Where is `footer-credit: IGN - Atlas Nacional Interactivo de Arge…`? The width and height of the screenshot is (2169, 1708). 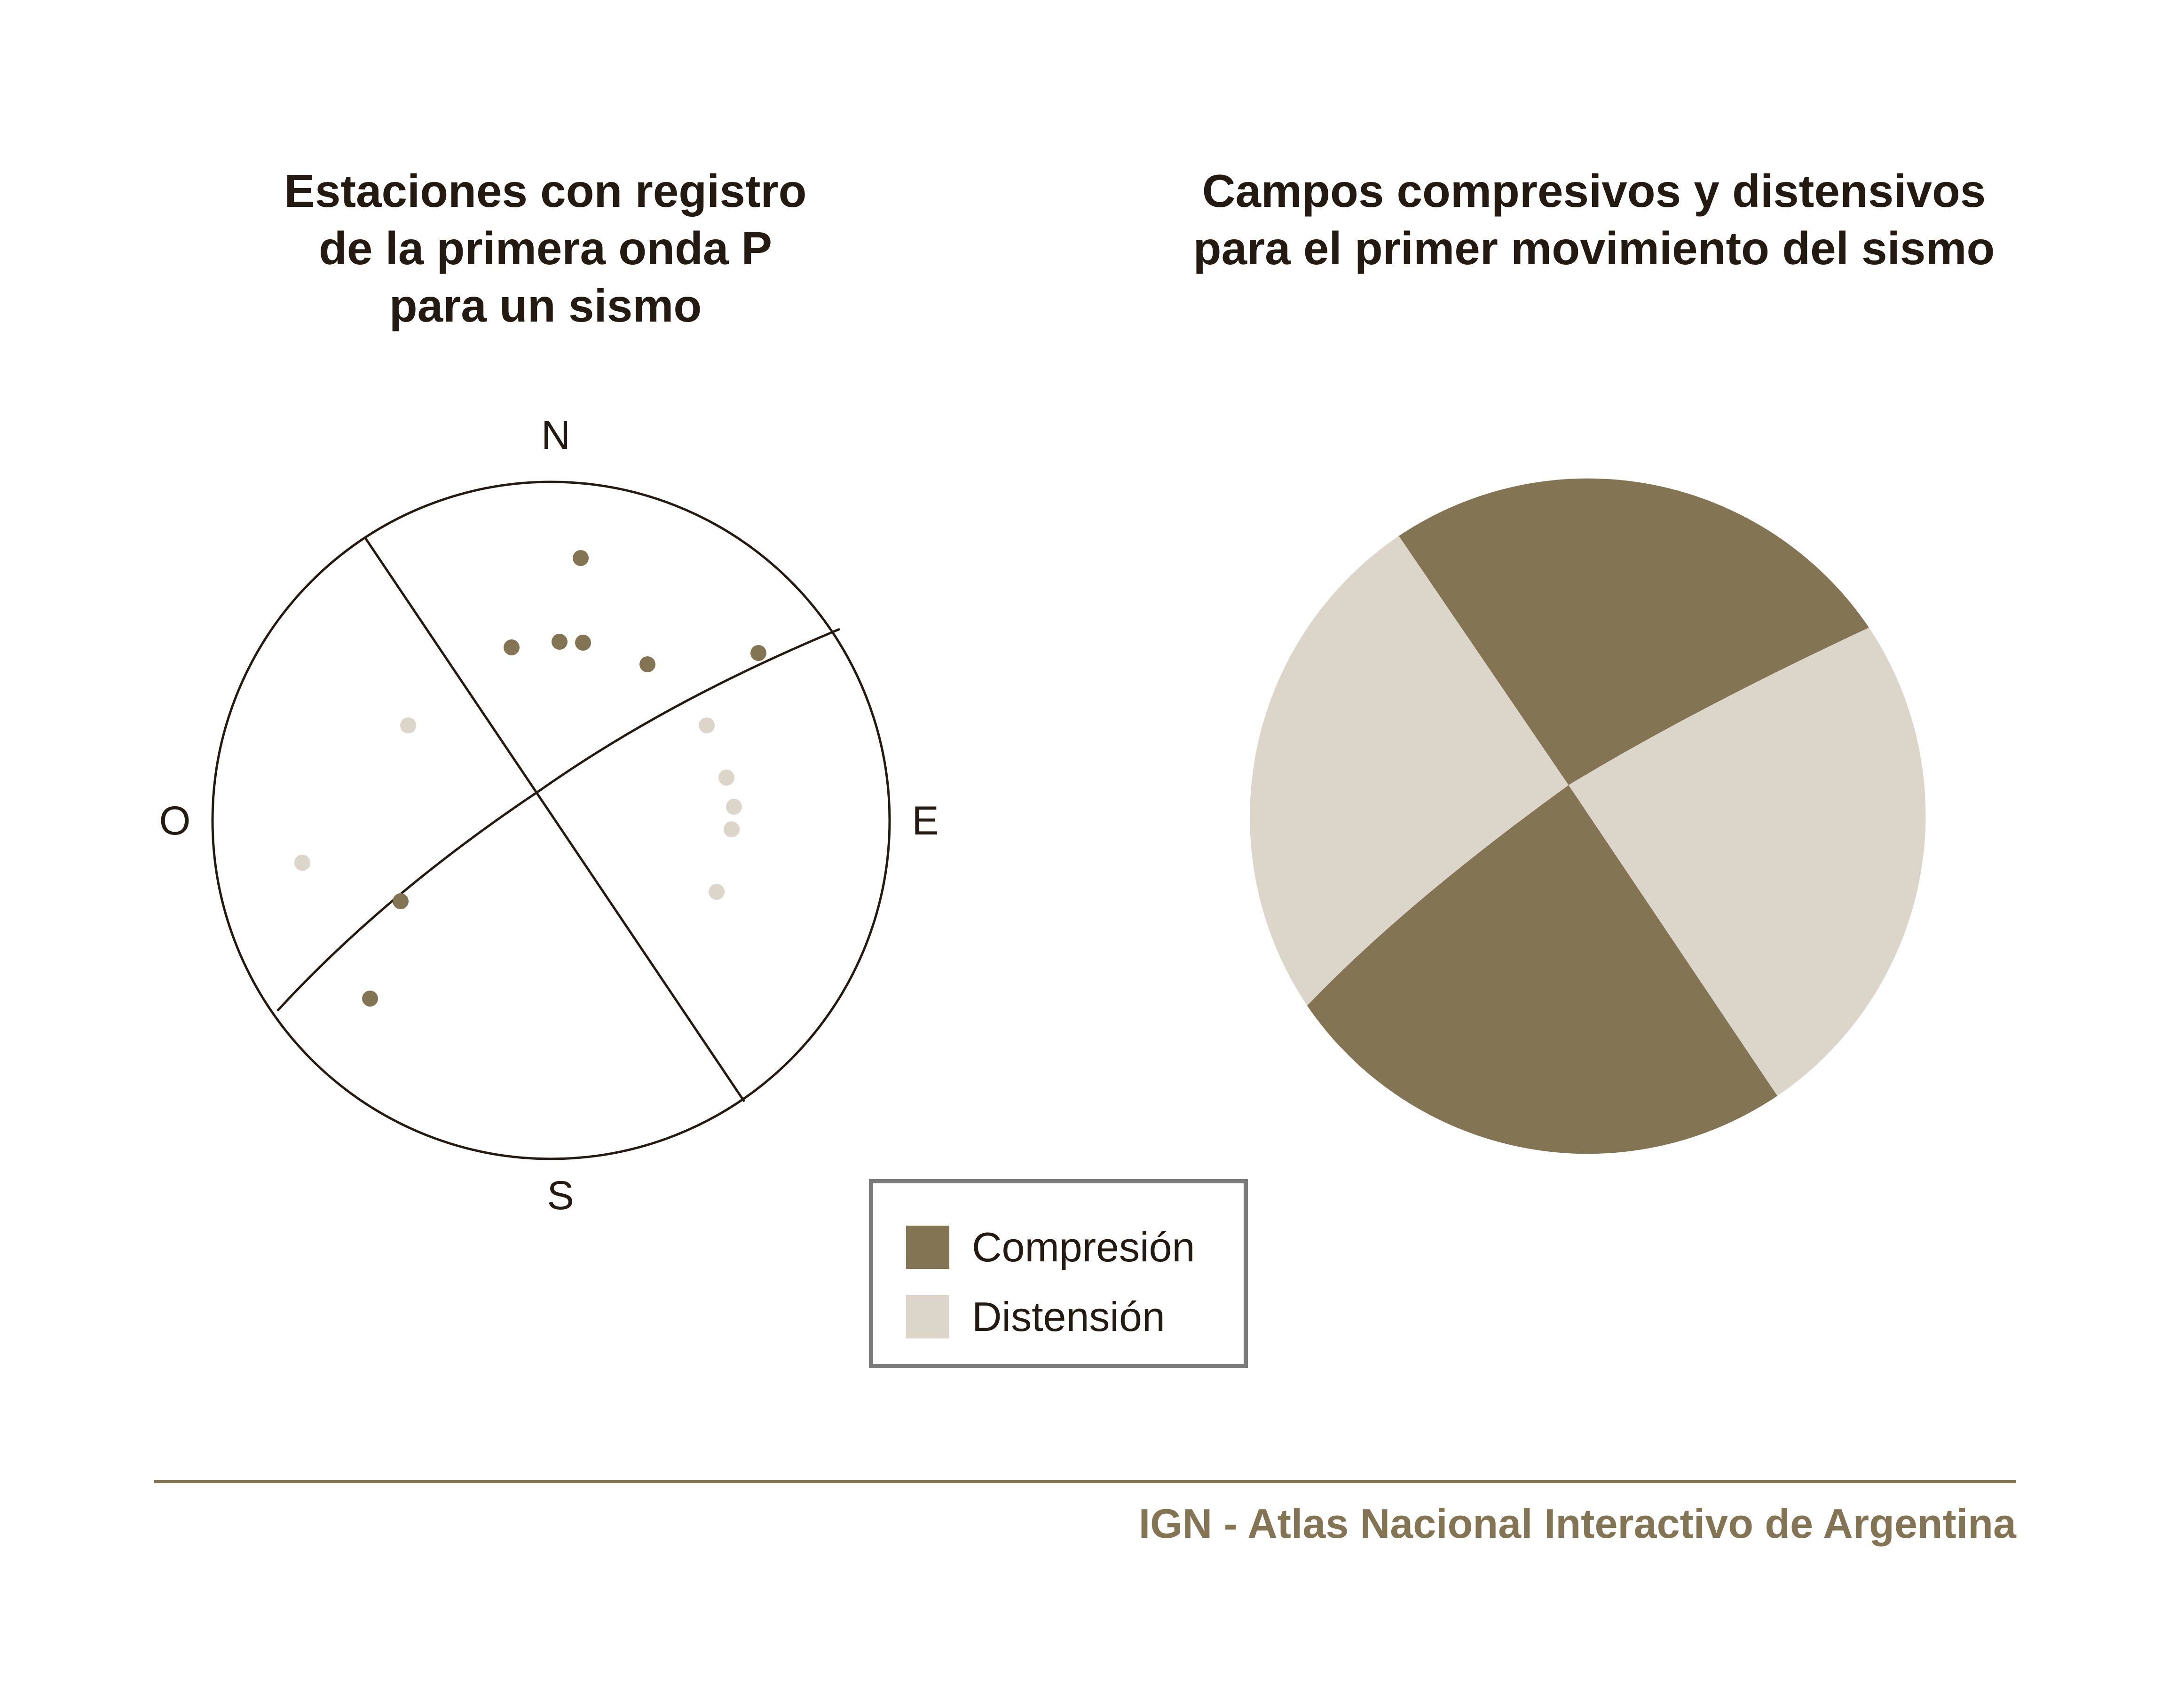 footer-credit: IGN - Atlas Nacional Interactivo de Arge… is located at coordinates (1577, 1524).